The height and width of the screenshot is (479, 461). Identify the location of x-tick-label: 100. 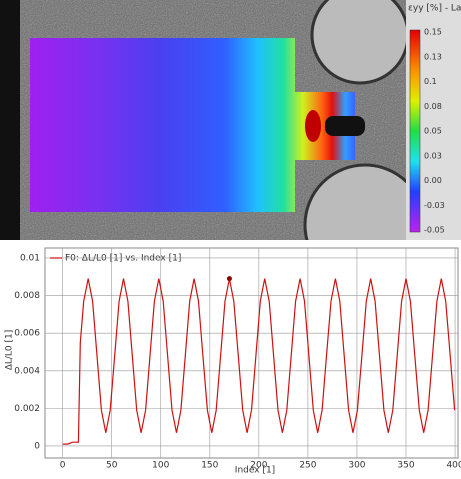
(160, 466).